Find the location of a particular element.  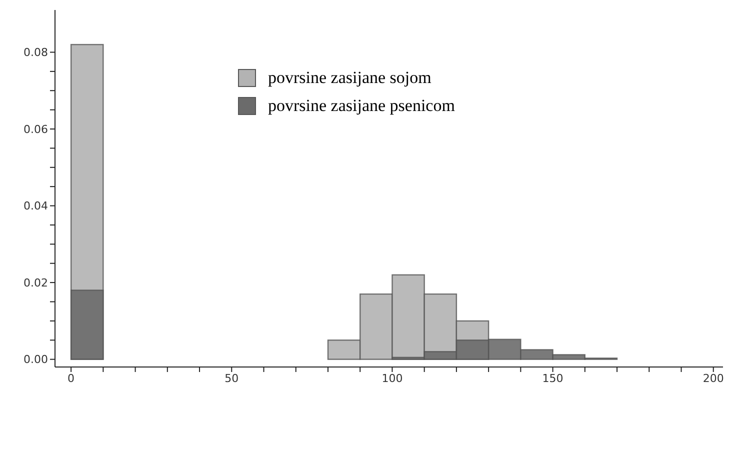

x-tick-label: 200 is located at coordinates (713, 378).